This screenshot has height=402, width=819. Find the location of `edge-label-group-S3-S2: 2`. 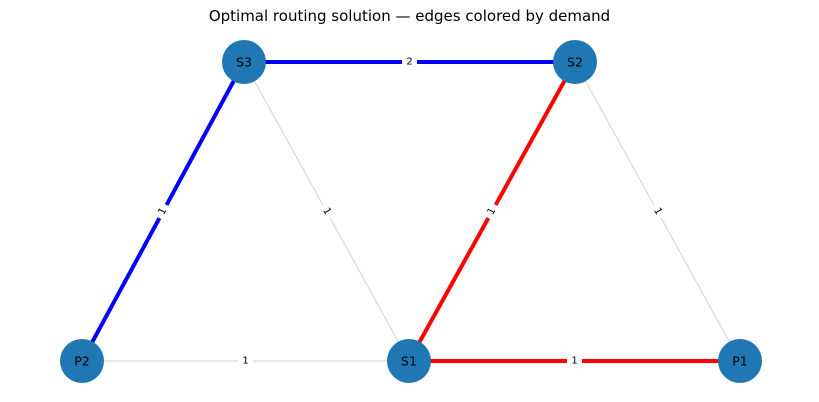

edge-label-group-S3-S2: 2 is located at coordinates (409, 62).